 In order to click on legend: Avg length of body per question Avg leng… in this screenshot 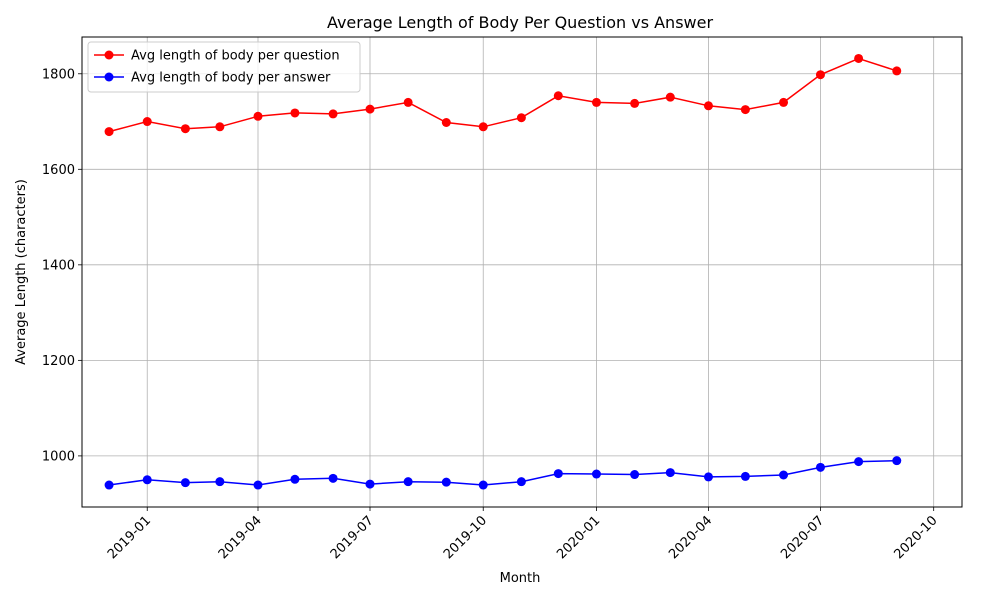, I will do `click(224, 67)`.